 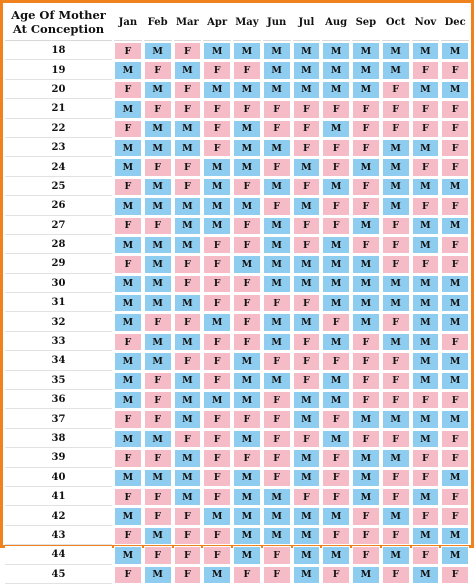 I want to click on table-row: 26 M M M M M F M F F M F F, so click(x=237, y=206).